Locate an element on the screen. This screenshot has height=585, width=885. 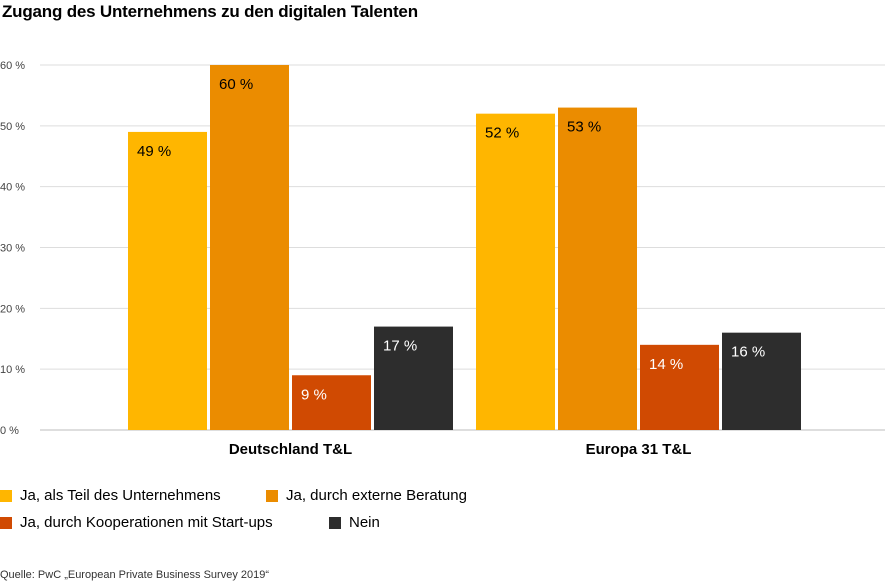
x-tick-label: Europa 31 T&L is located at coordinates (639, 449).